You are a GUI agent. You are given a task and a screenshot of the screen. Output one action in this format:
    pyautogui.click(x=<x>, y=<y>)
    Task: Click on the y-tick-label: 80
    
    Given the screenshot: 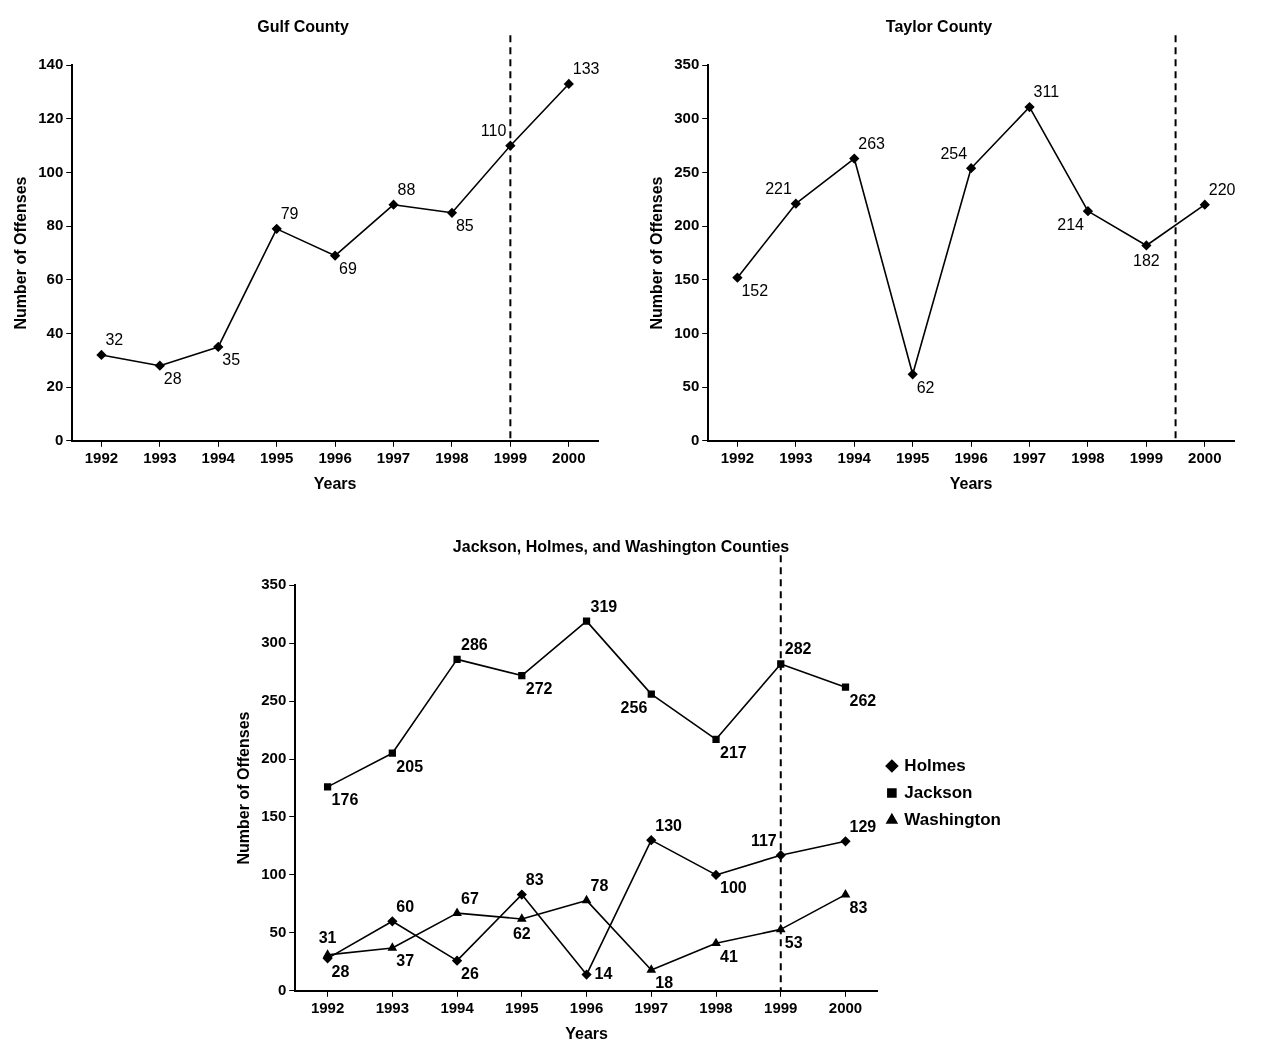 What is the action you would take?
    pyautogui.click(x=55, y=225)
    